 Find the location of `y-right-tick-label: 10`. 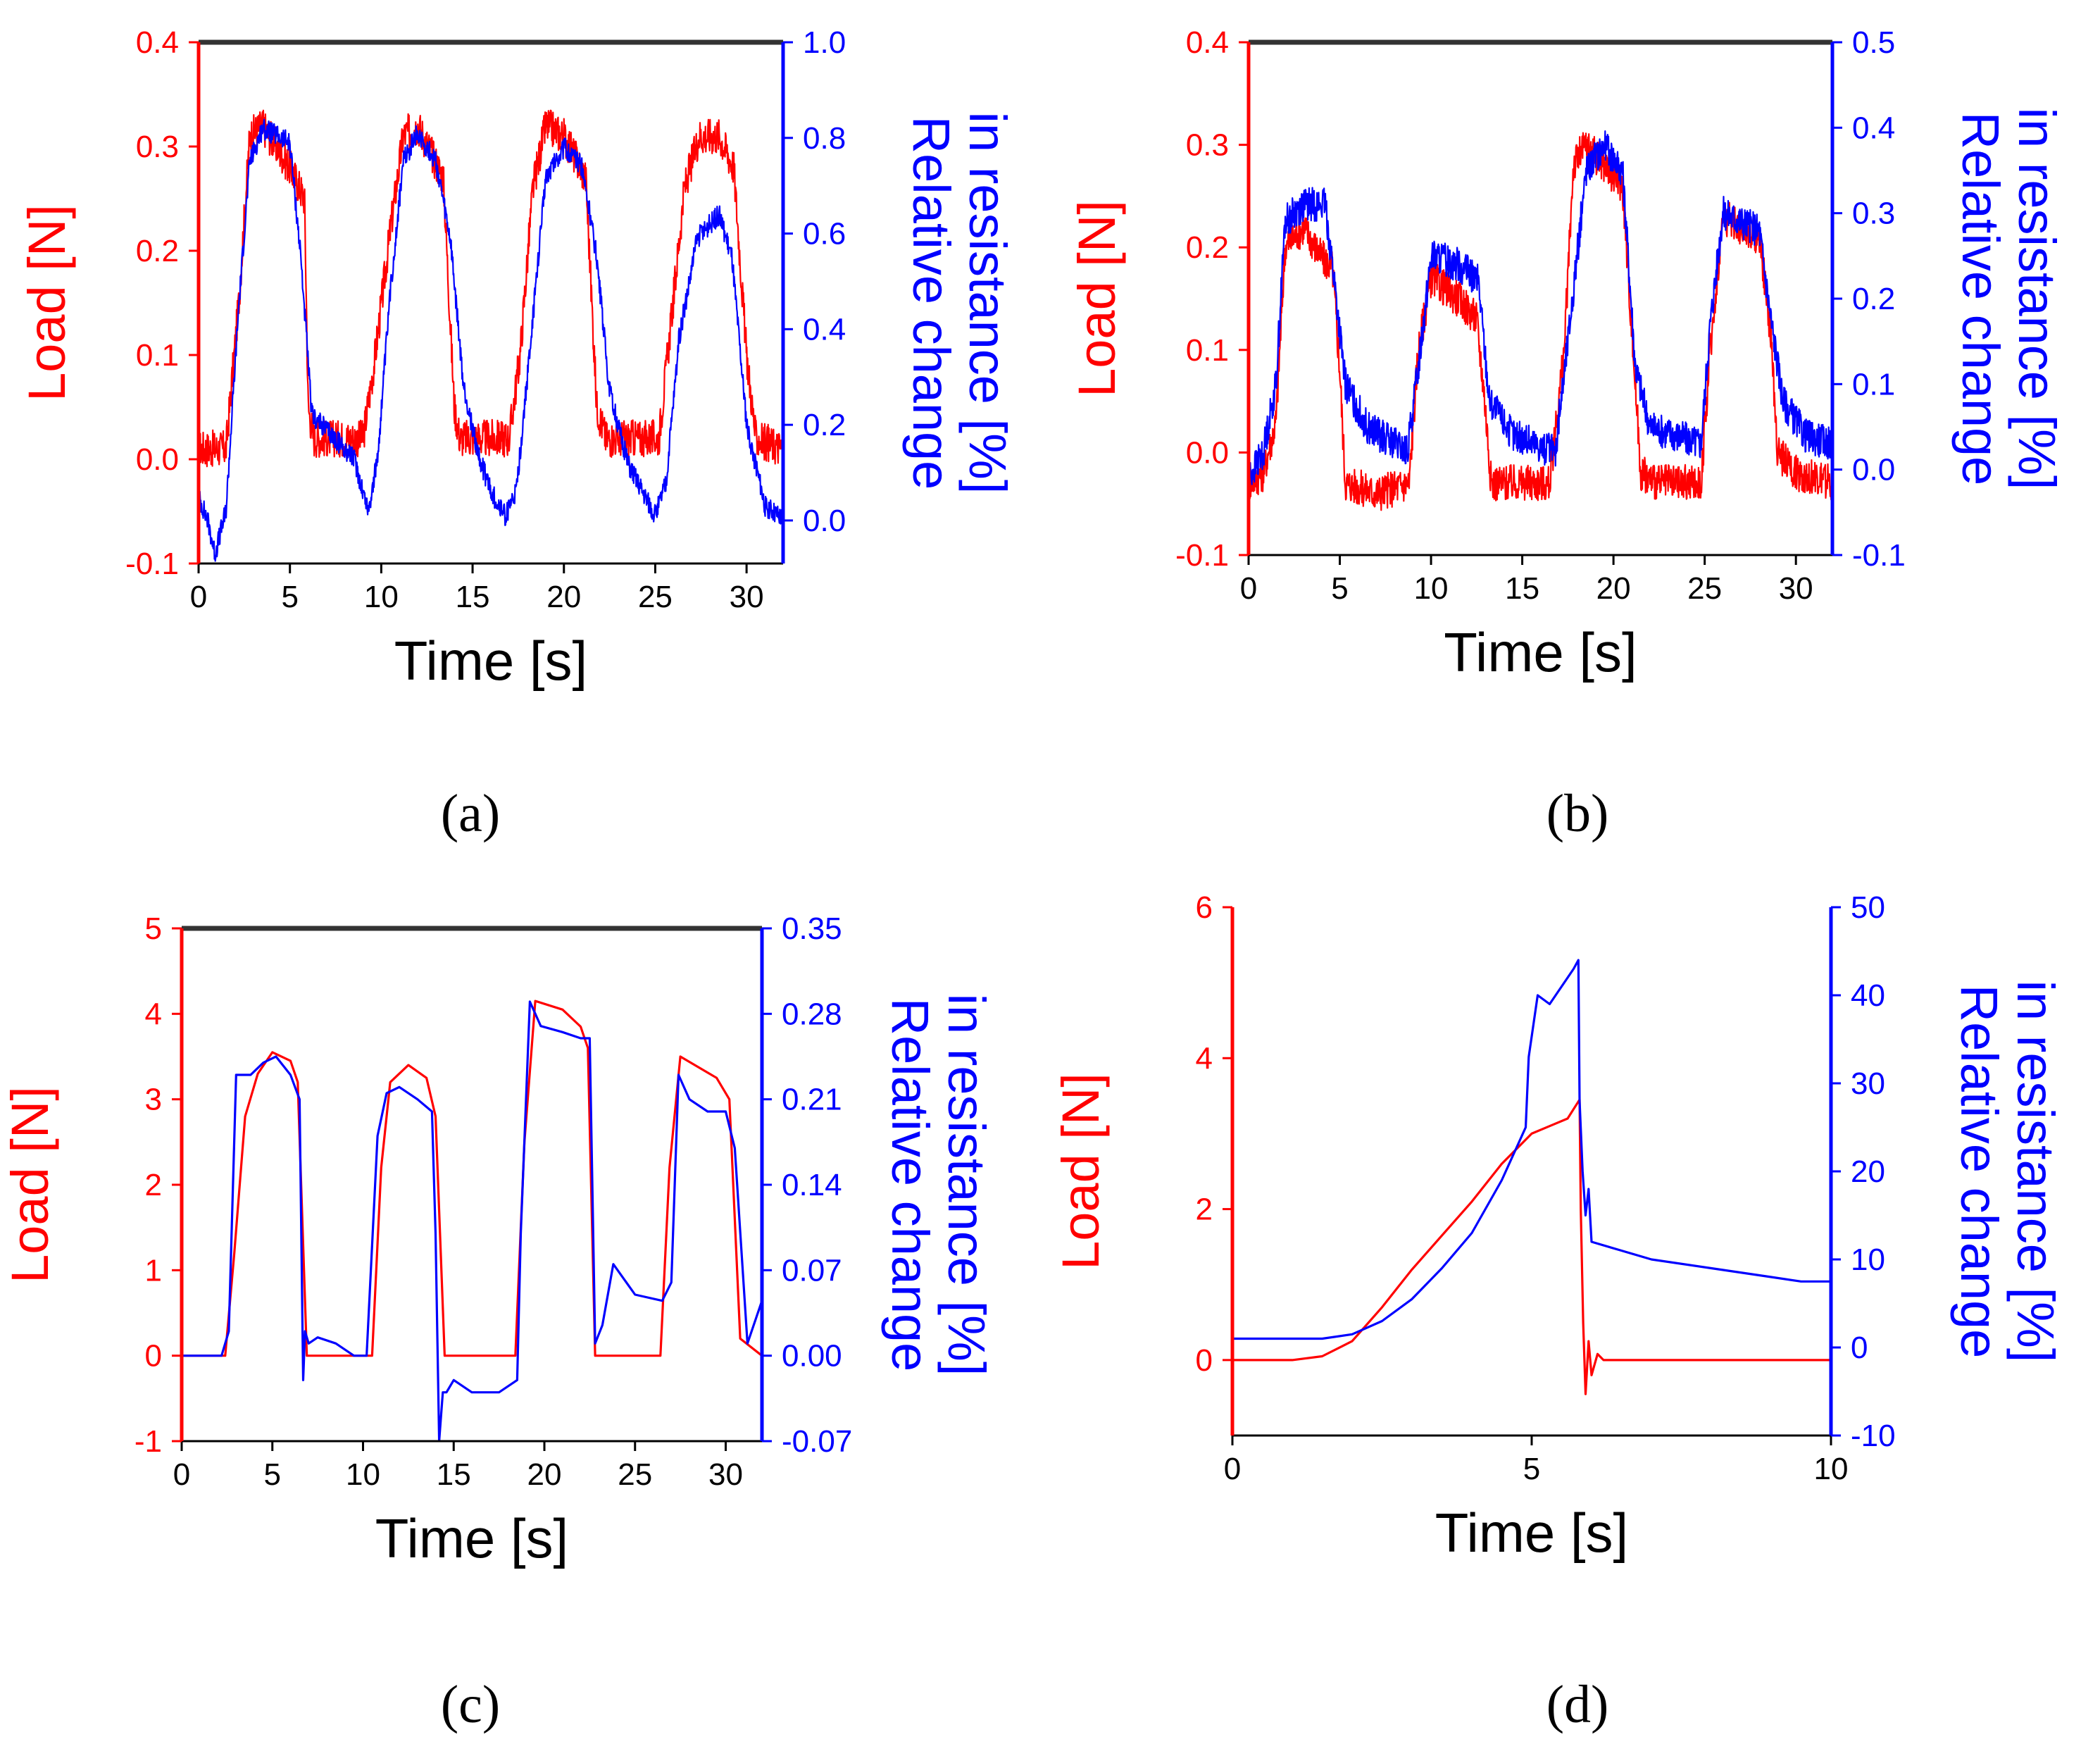

y-right-tick-label: 10 is located at coordinates (1868, 1260).